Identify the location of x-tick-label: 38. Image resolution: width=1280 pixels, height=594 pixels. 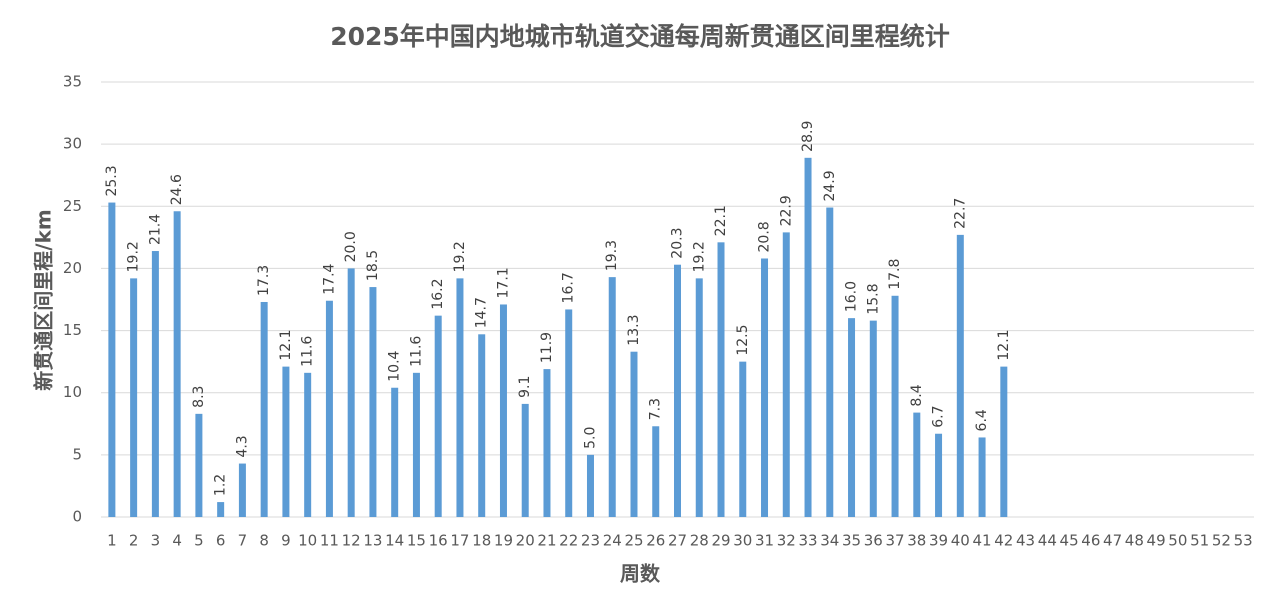
(916, 541).